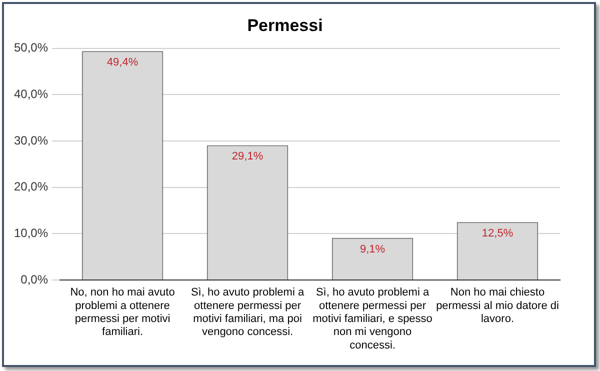  What do you see at coordinates (248, 156) in the screenshot?
I see `data-label: 29,1%` at bounding box center [248, 156].